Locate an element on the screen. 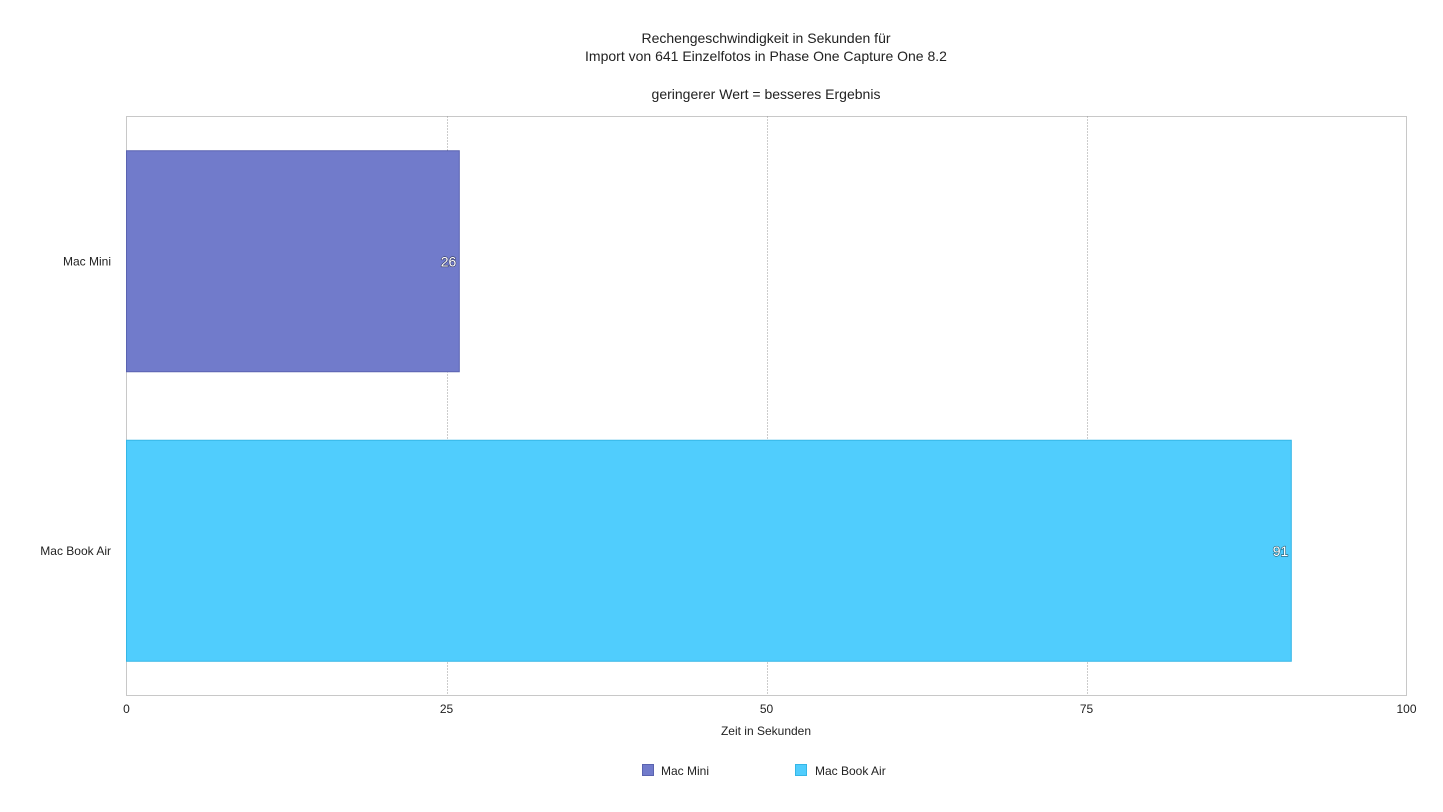  data-label: 26 is located at coordinates (449, 261).